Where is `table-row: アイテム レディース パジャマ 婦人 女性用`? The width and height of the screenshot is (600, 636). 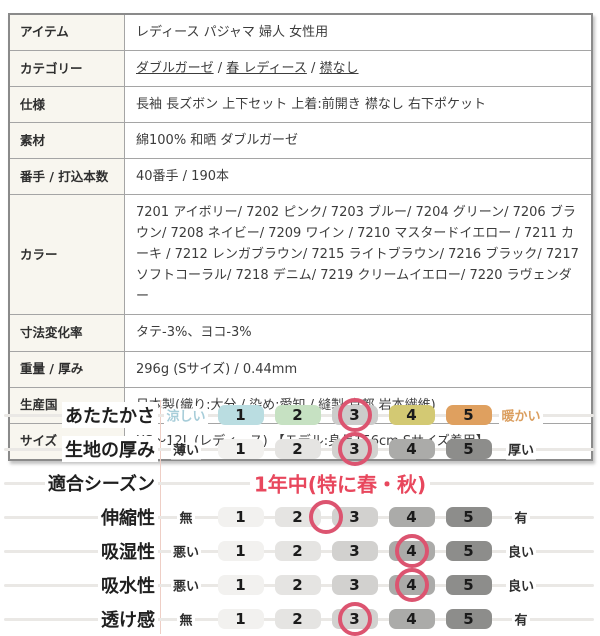
table-row: アイテム レディース パジャマ 婦人 女性用 is located at coordinates (300, 32).